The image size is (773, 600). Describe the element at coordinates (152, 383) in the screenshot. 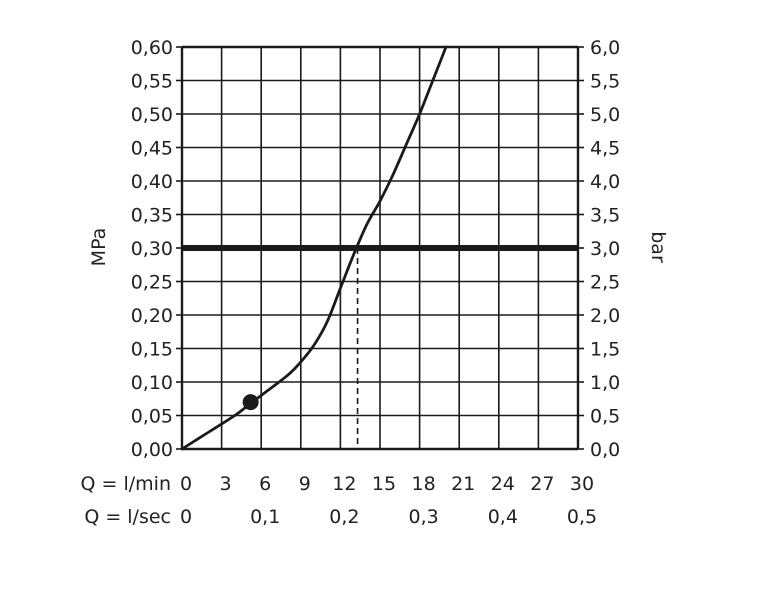

I see `y-tick-label-left: 0,10` at that location.